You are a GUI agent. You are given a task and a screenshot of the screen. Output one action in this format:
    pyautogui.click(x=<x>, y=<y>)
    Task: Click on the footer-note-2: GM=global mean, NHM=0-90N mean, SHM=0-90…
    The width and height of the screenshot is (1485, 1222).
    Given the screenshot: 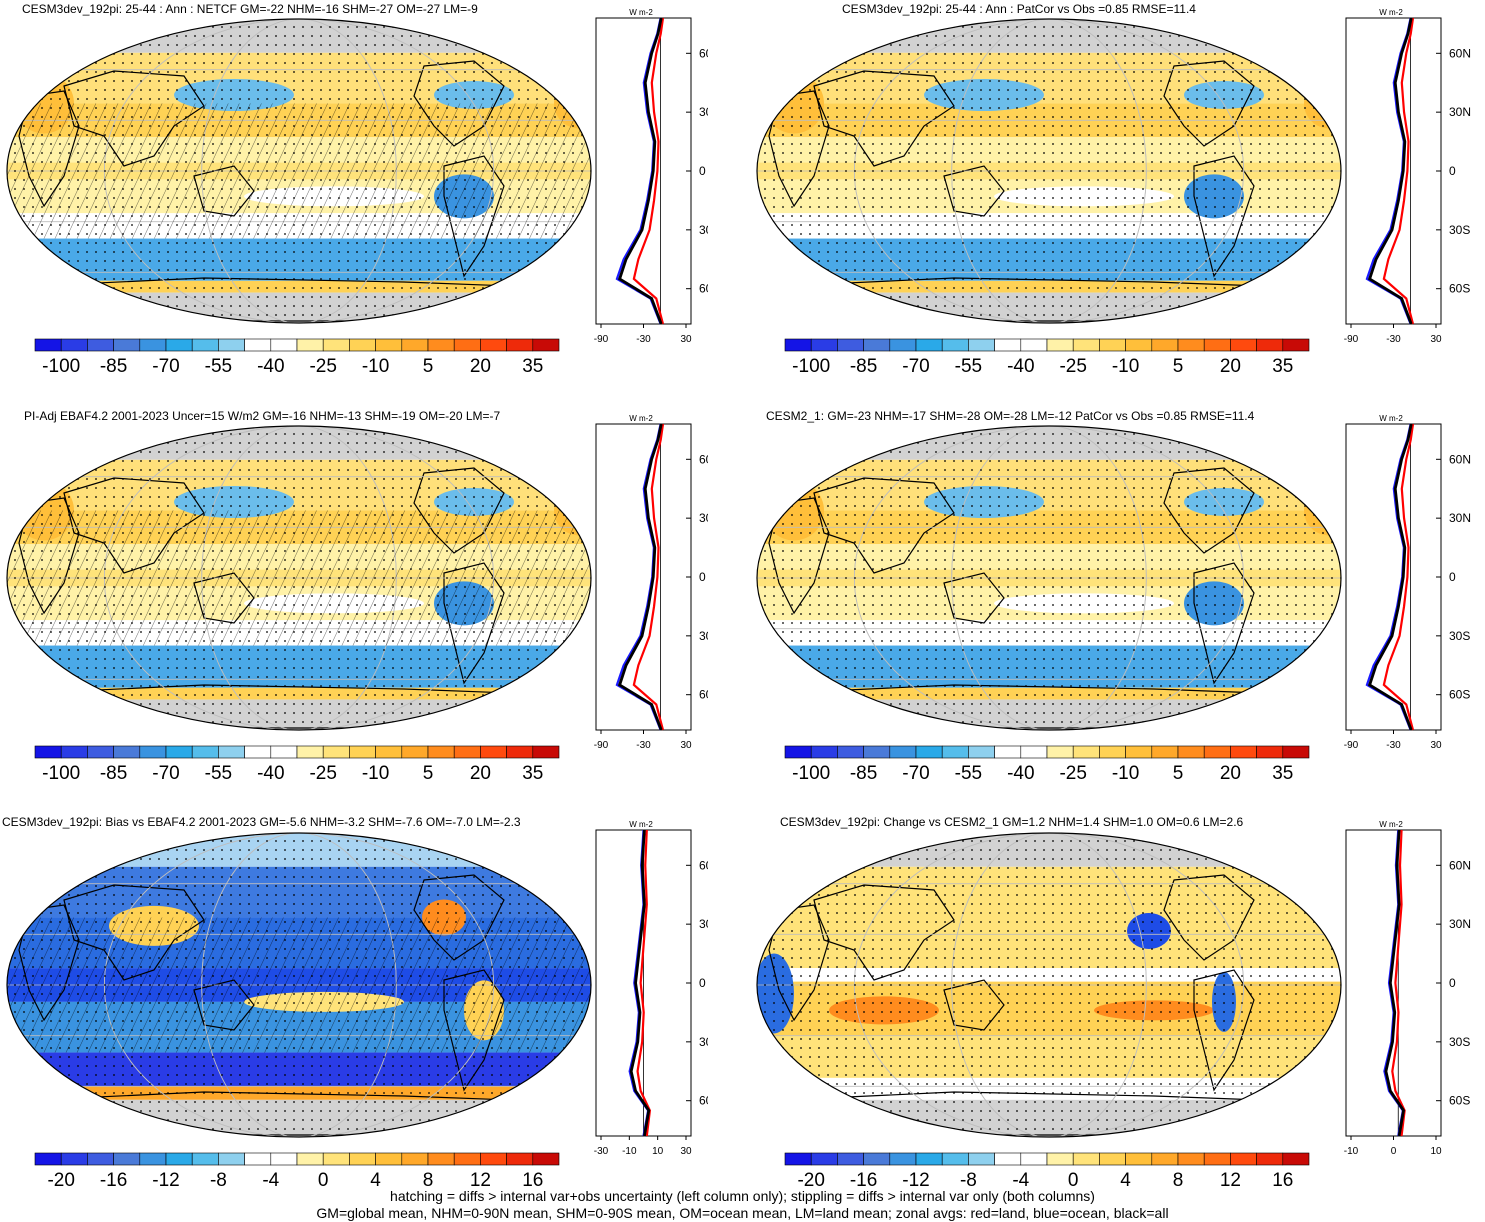 What is the action you would take?
    pyautogui.click(x=742, y=1213)
    